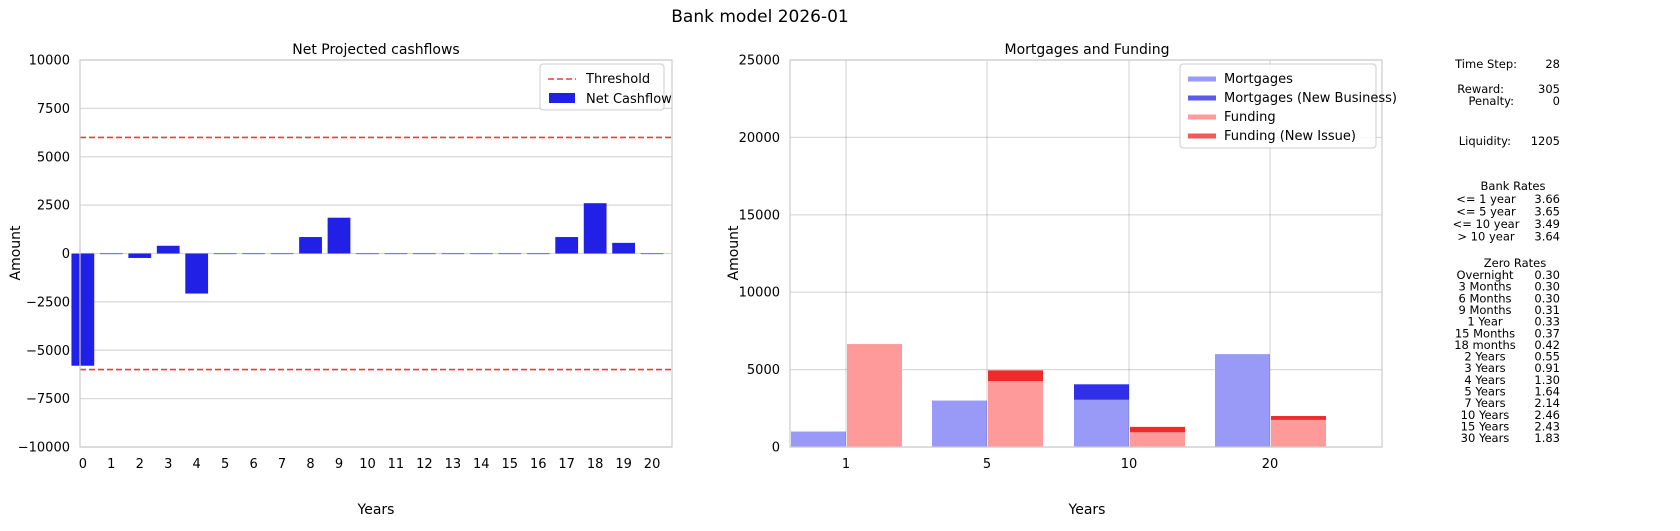 The height and width of the screenshot is (531, 1680). What do you see at coordinates (48, 302) in the screenshot?
I see `chart1-y-tick-label: −2500` at bounding box center [48, 302].